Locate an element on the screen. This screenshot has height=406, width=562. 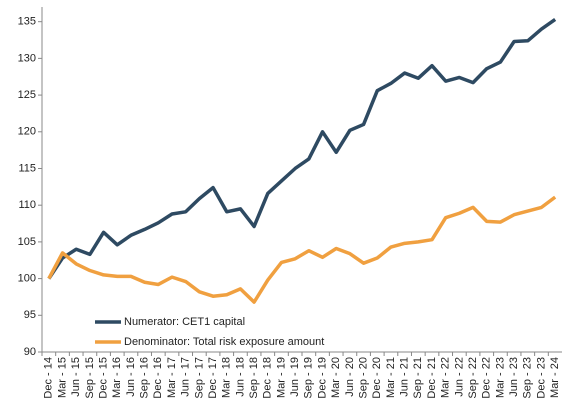
x-tick-label: Mar - 20 is located at coordinates (336, 377).